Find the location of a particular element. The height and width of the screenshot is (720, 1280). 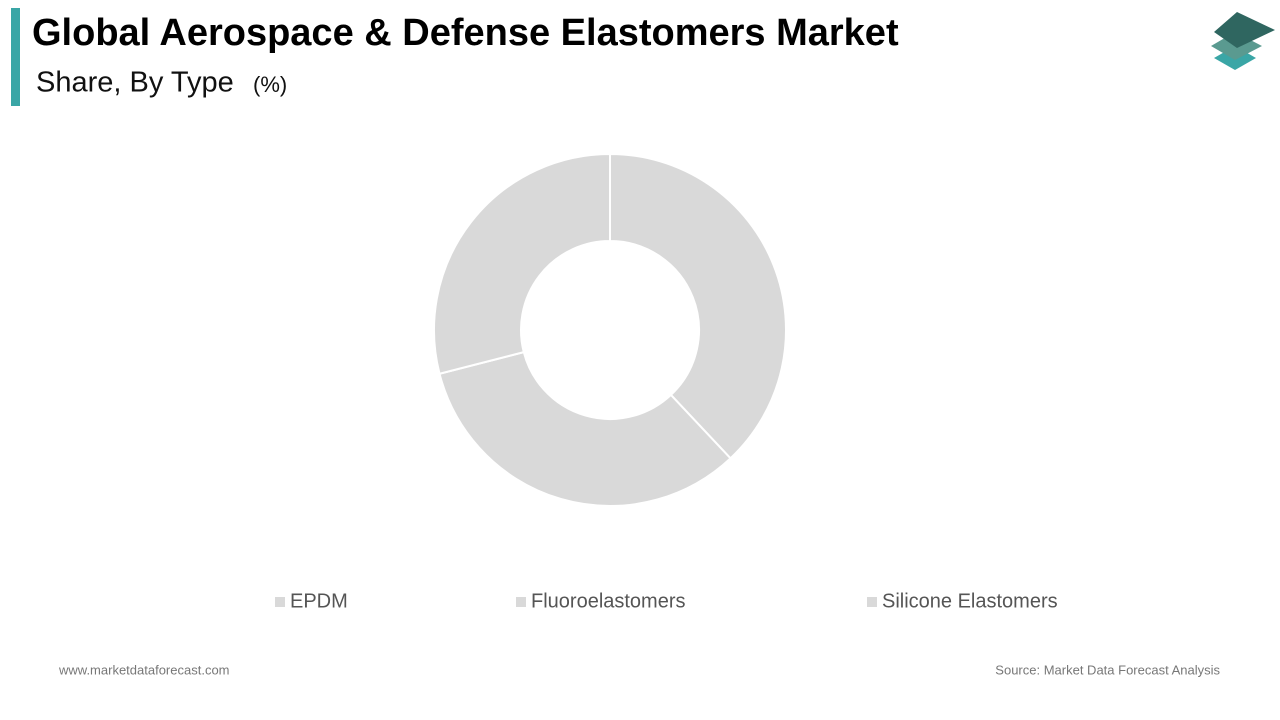

legend-label: Silicone Elastomers is located at coordinates (970, 601).